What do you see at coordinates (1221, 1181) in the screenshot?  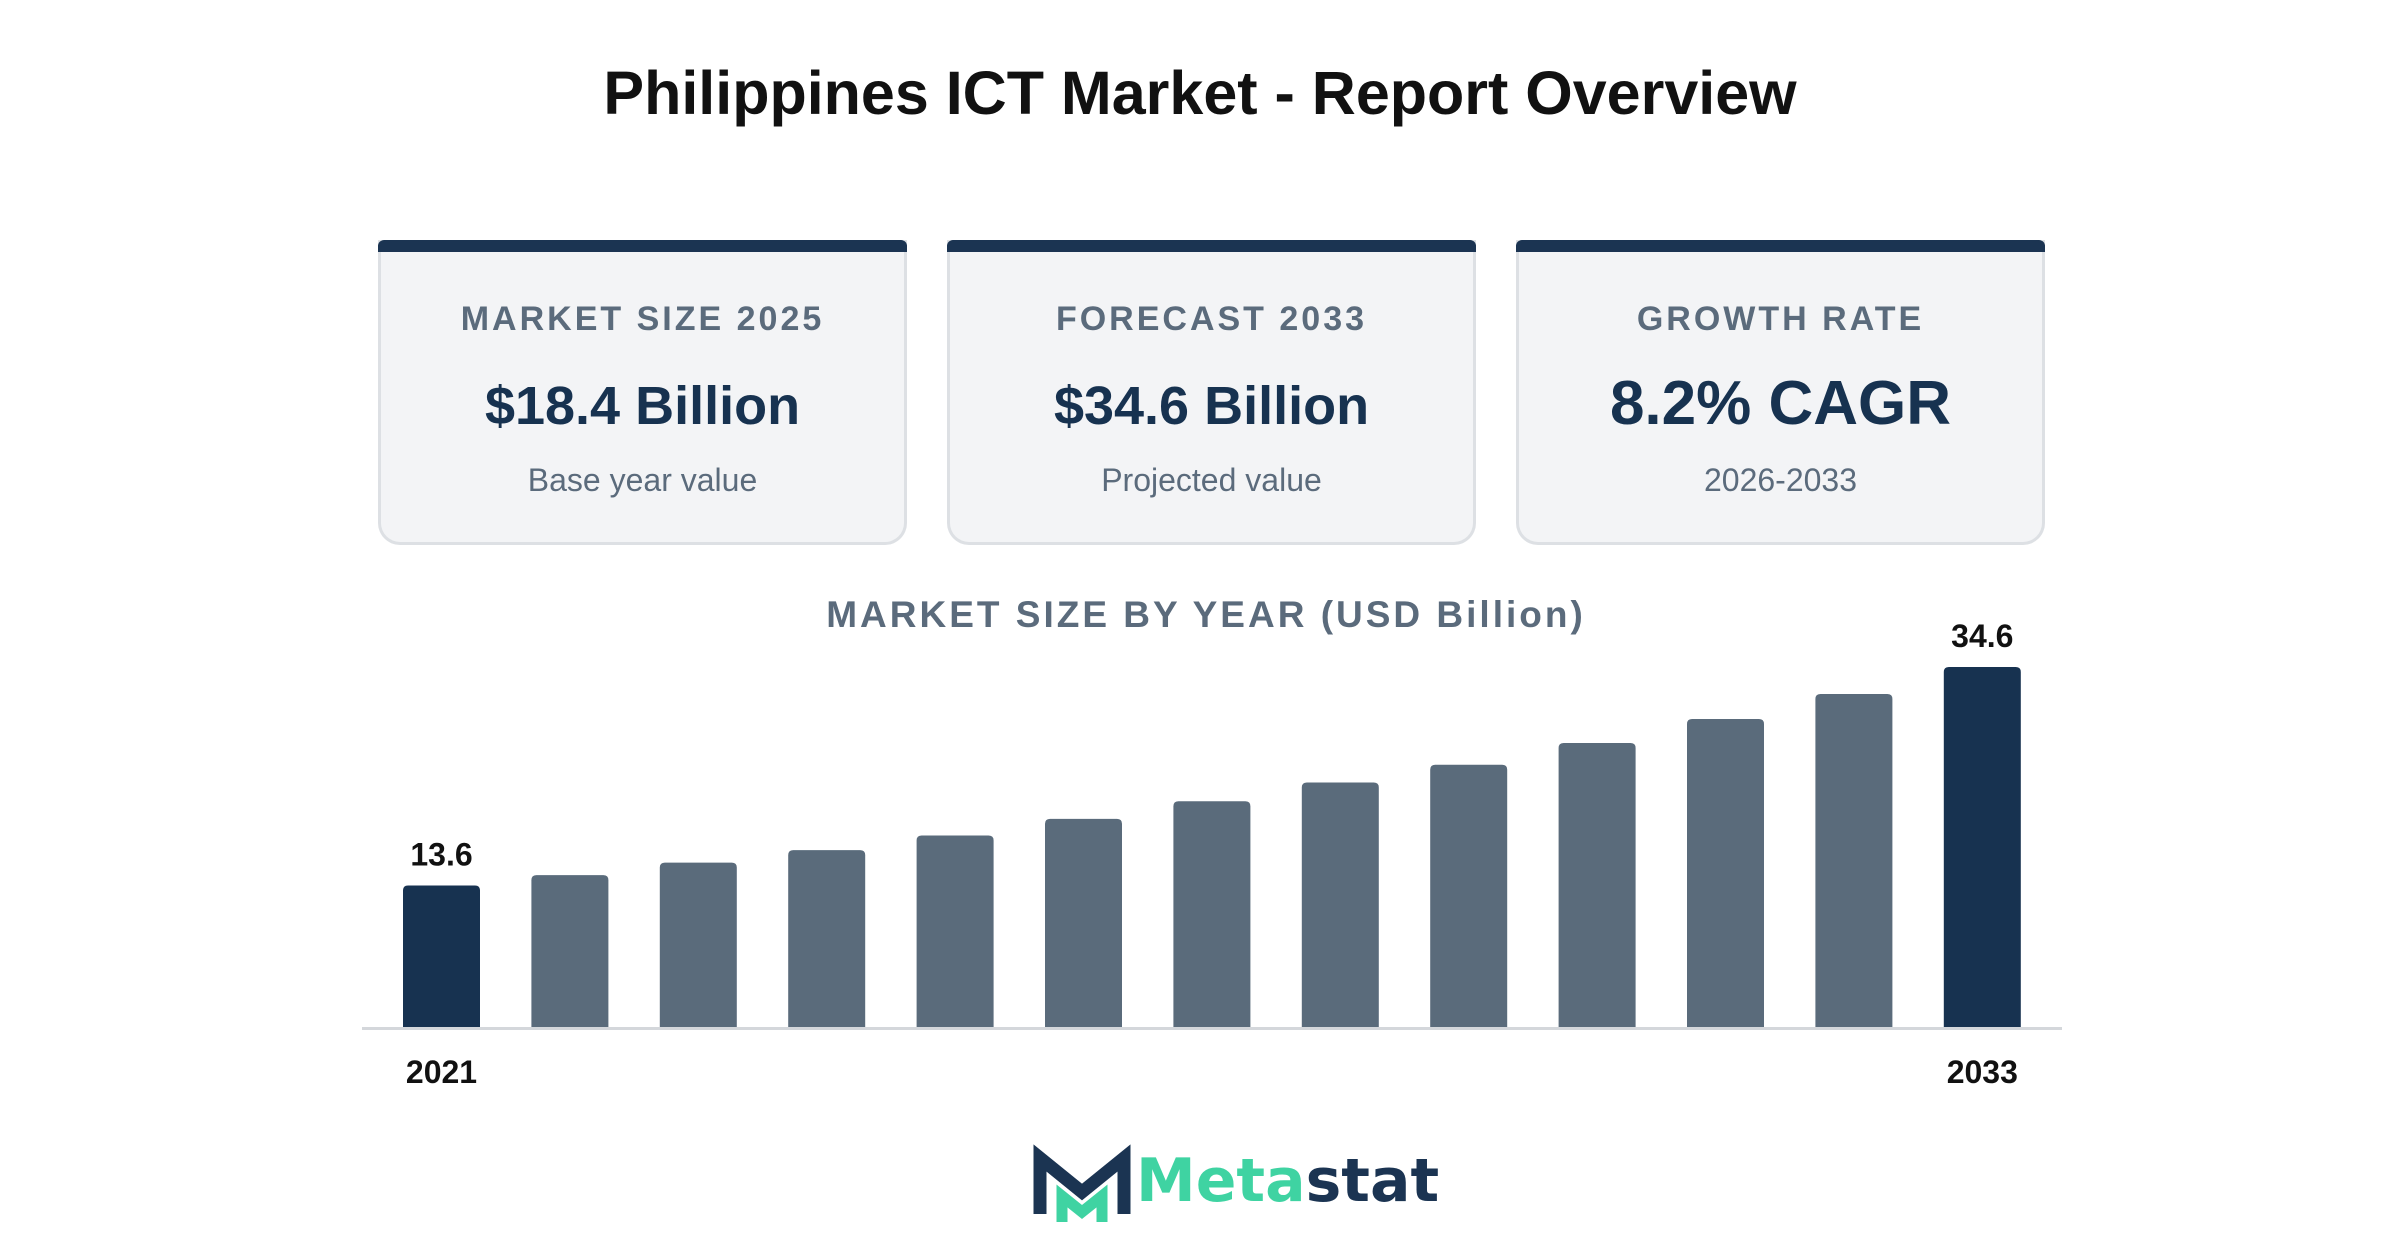 I see `logo-text-meta: Meta` at bounding box center [1221, 1181].